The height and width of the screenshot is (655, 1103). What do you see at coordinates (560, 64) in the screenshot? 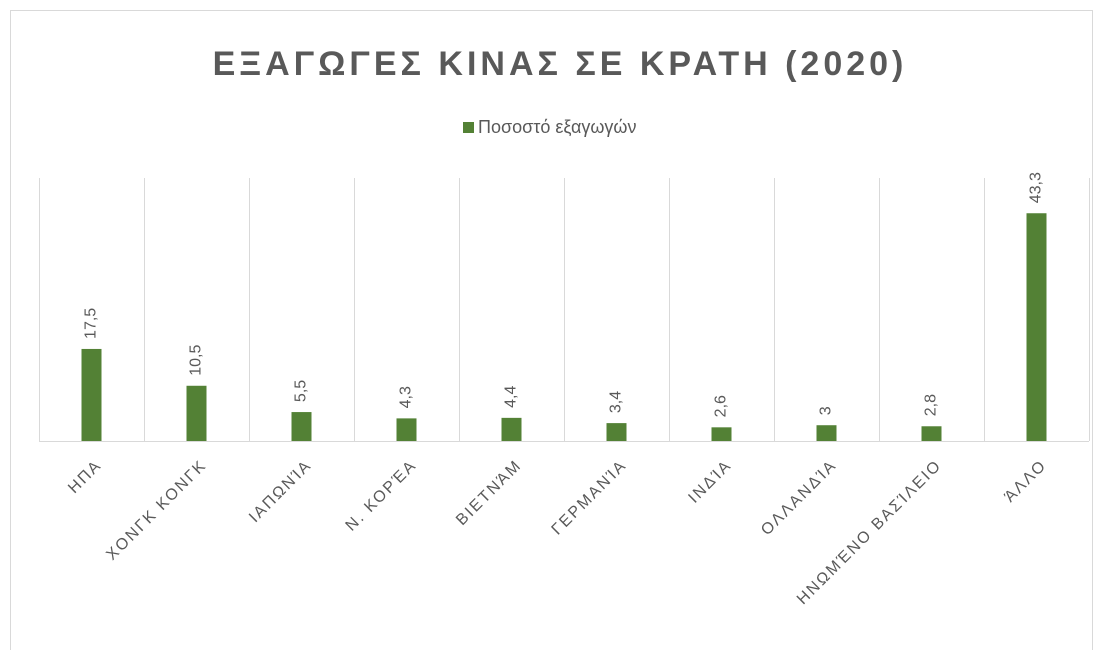
I see `chart-title: ΕΞΑΓΩΓΕΣ ΚΙΝΑΣ ΣΕ ΚΡΑΤΗ (2020)` at bounding box center [560, 64].